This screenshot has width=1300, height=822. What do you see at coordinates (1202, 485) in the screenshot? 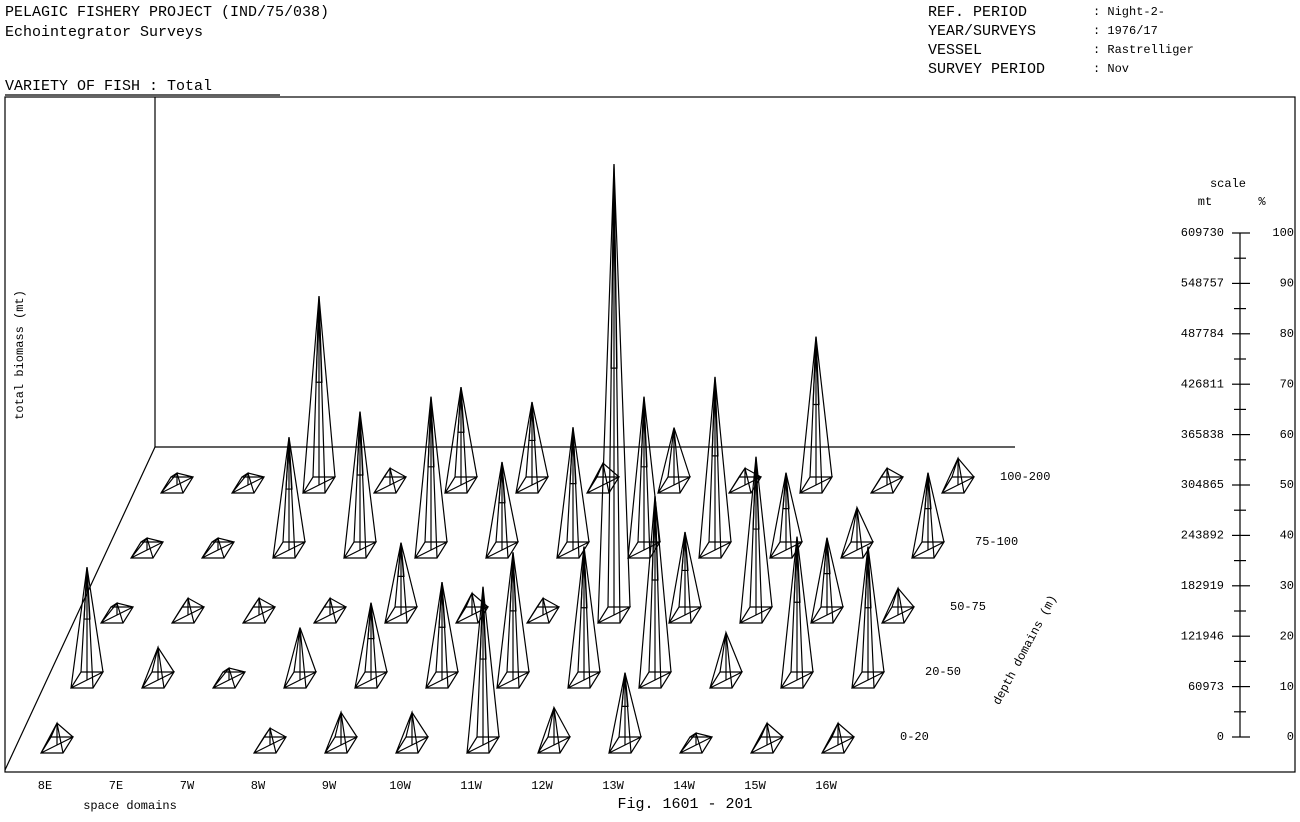
I see `y-tick-label: 304865` at bounding box center [1202, 485].